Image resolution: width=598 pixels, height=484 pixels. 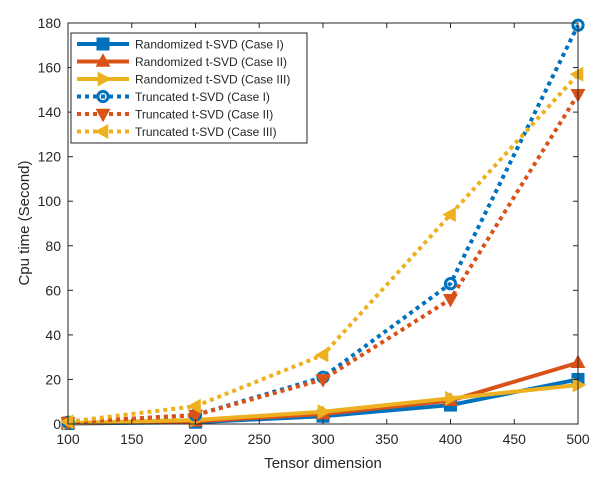 What do you see at coordinates (68, 439) in the screenshot?
I see `x-tick-label: 100` at bounding box center [68, 439].